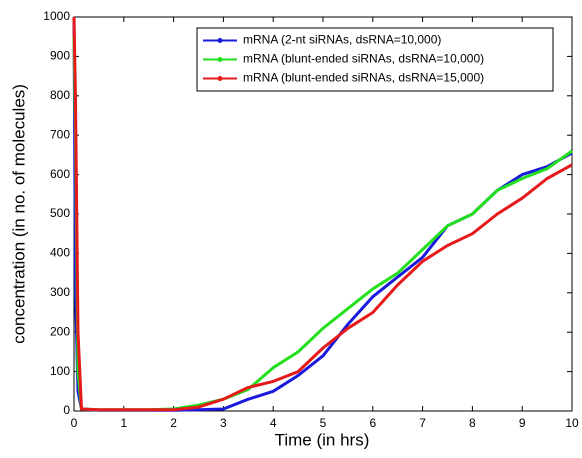 This screenshot has width=582, height=458. What do you see at coordinates (342, 40) in the screenshot?
I see `legend-text: mRNA (2-nt siRNAs, dsRNA=10,000)` at bounding box center [342, 40].